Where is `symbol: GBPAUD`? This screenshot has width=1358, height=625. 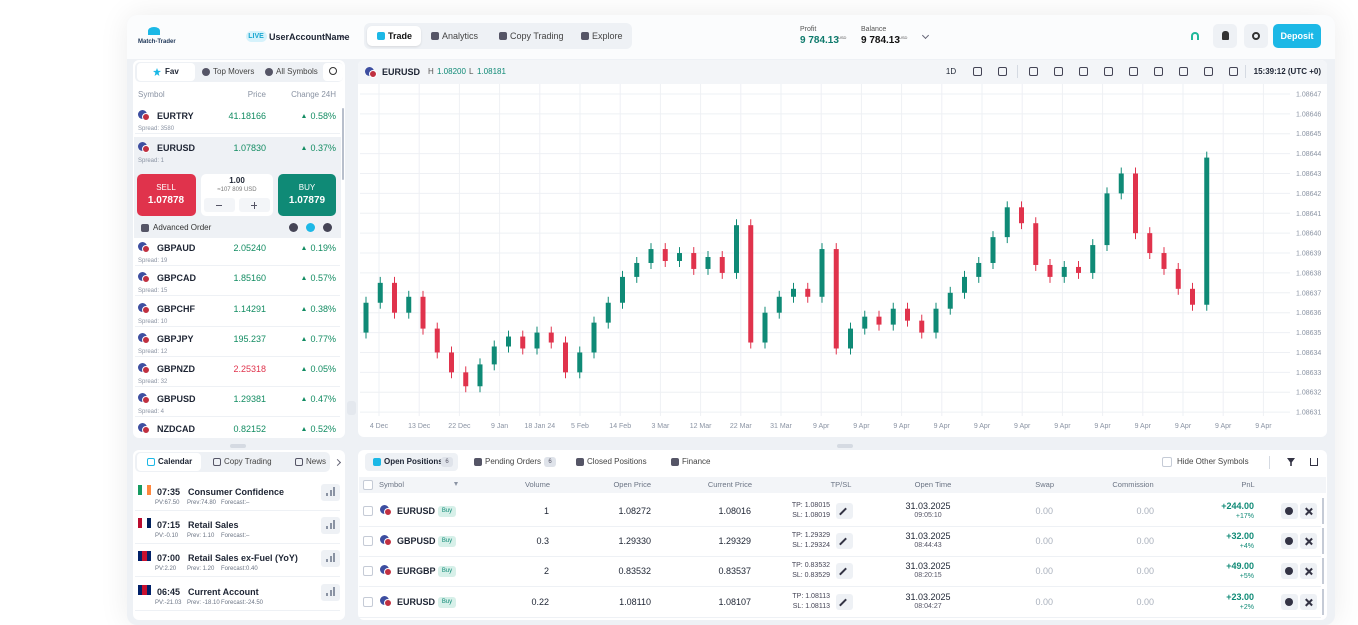
symbol: GBPAUD is located at coordinates (176, 248).